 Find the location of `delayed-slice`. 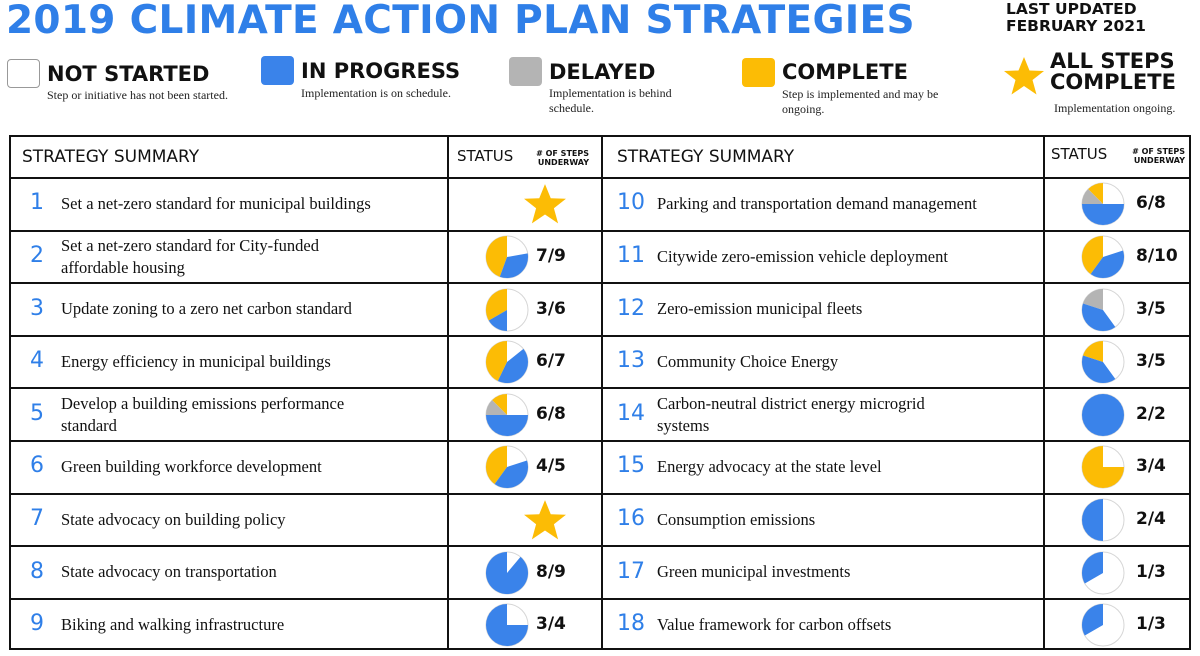

delayed-slice is located at coordinates (1092, 197).